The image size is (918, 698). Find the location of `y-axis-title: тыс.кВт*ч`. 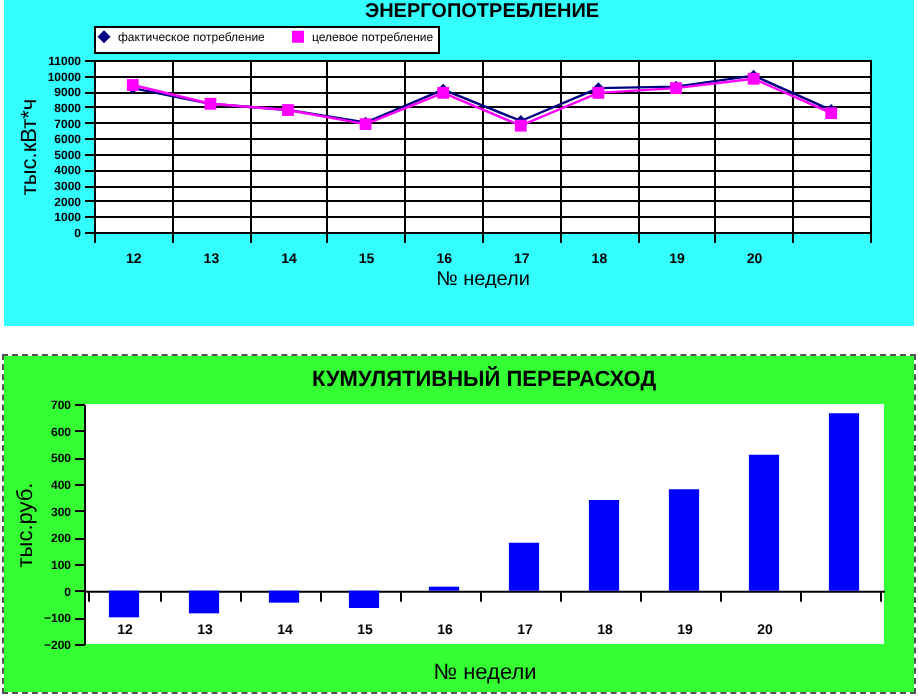

y-axis-title: тыс.кВт*ч is located at coordinates (29, 147).